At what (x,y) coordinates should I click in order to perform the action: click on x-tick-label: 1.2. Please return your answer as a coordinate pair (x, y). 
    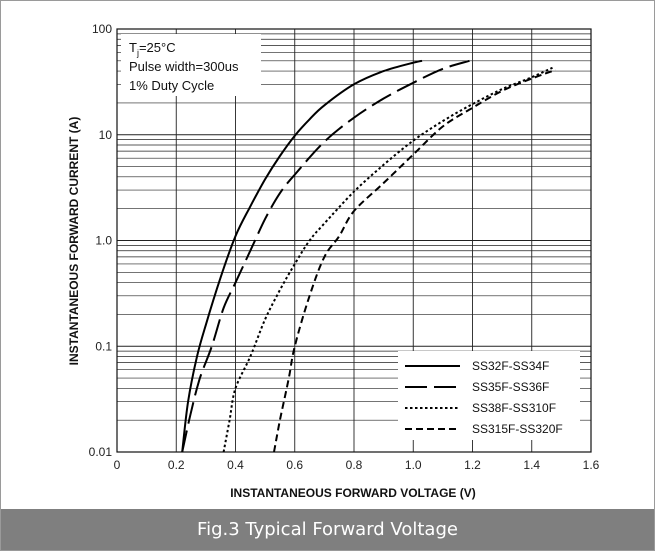
    Looking at the image, I should click on (472, 465).